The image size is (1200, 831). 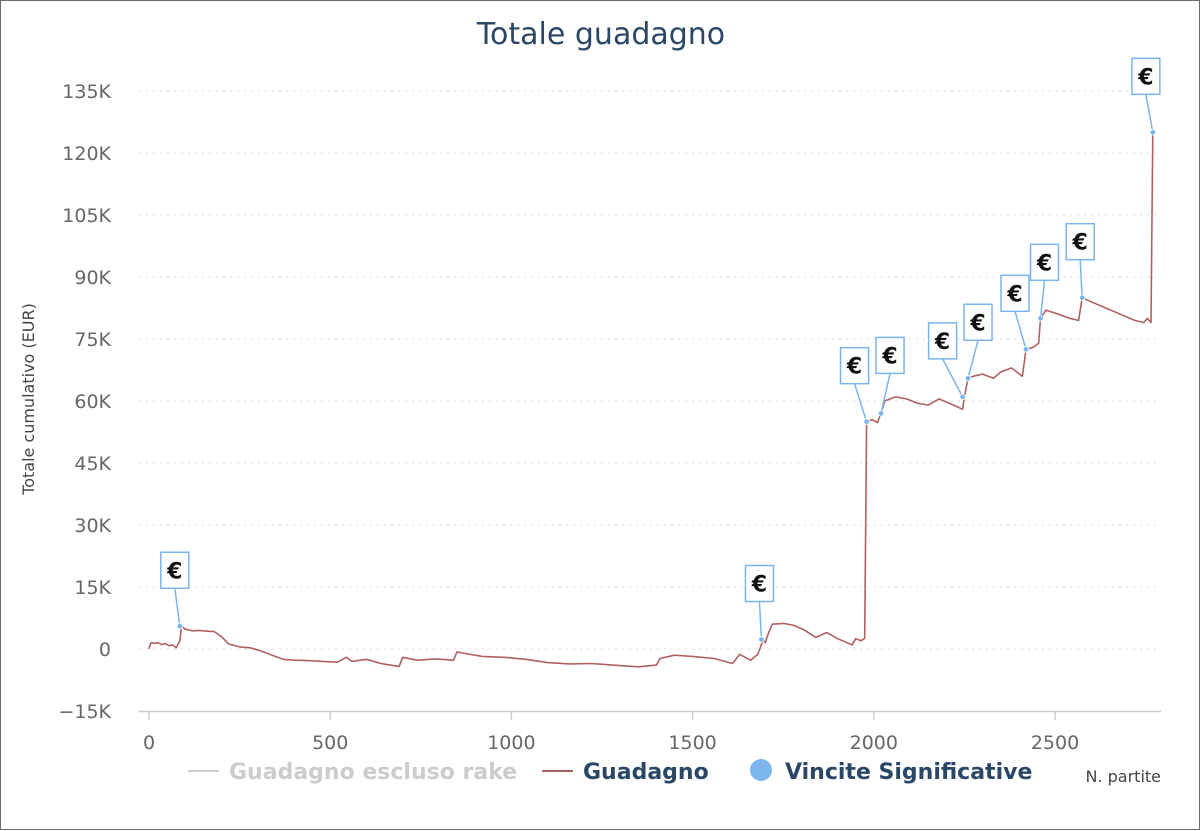 What do you see at coordinates (1055, 743) in the screenshot?
I see `x-tick-label: 2500` at bounding box center [1055, 743].